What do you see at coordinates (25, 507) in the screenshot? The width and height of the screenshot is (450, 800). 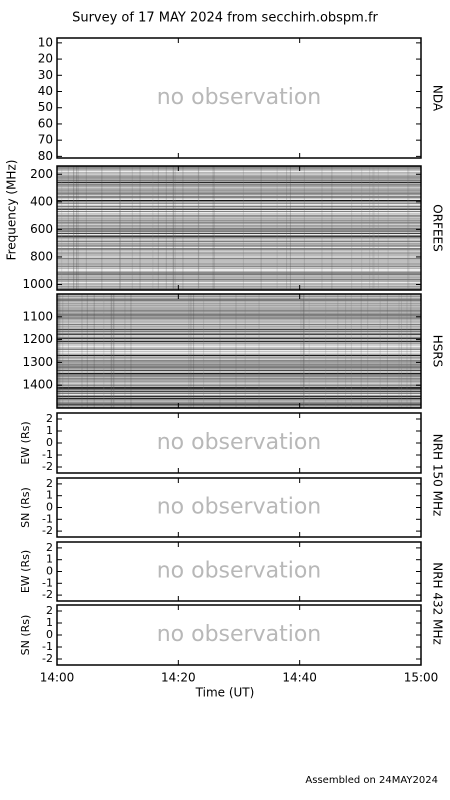 I see `panel-y-label: SN (Rs)` at bounding box center [25, 507].